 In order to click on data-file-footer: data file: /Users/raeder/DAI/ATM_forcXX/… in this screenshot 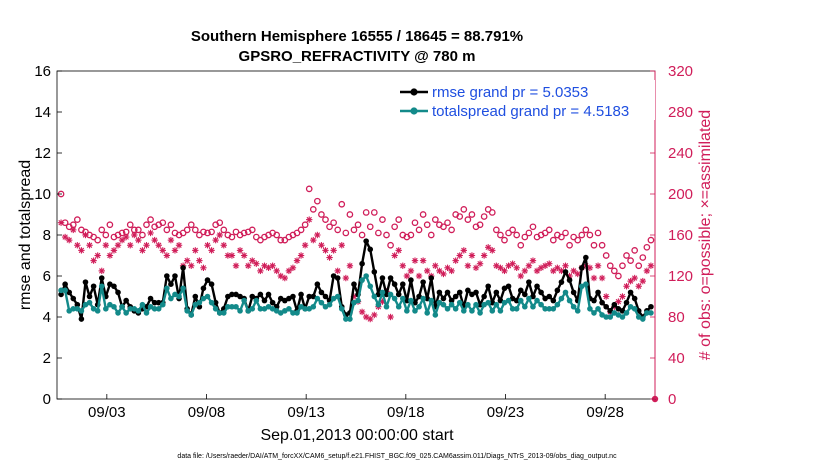, I will do `click(397, 456)`.